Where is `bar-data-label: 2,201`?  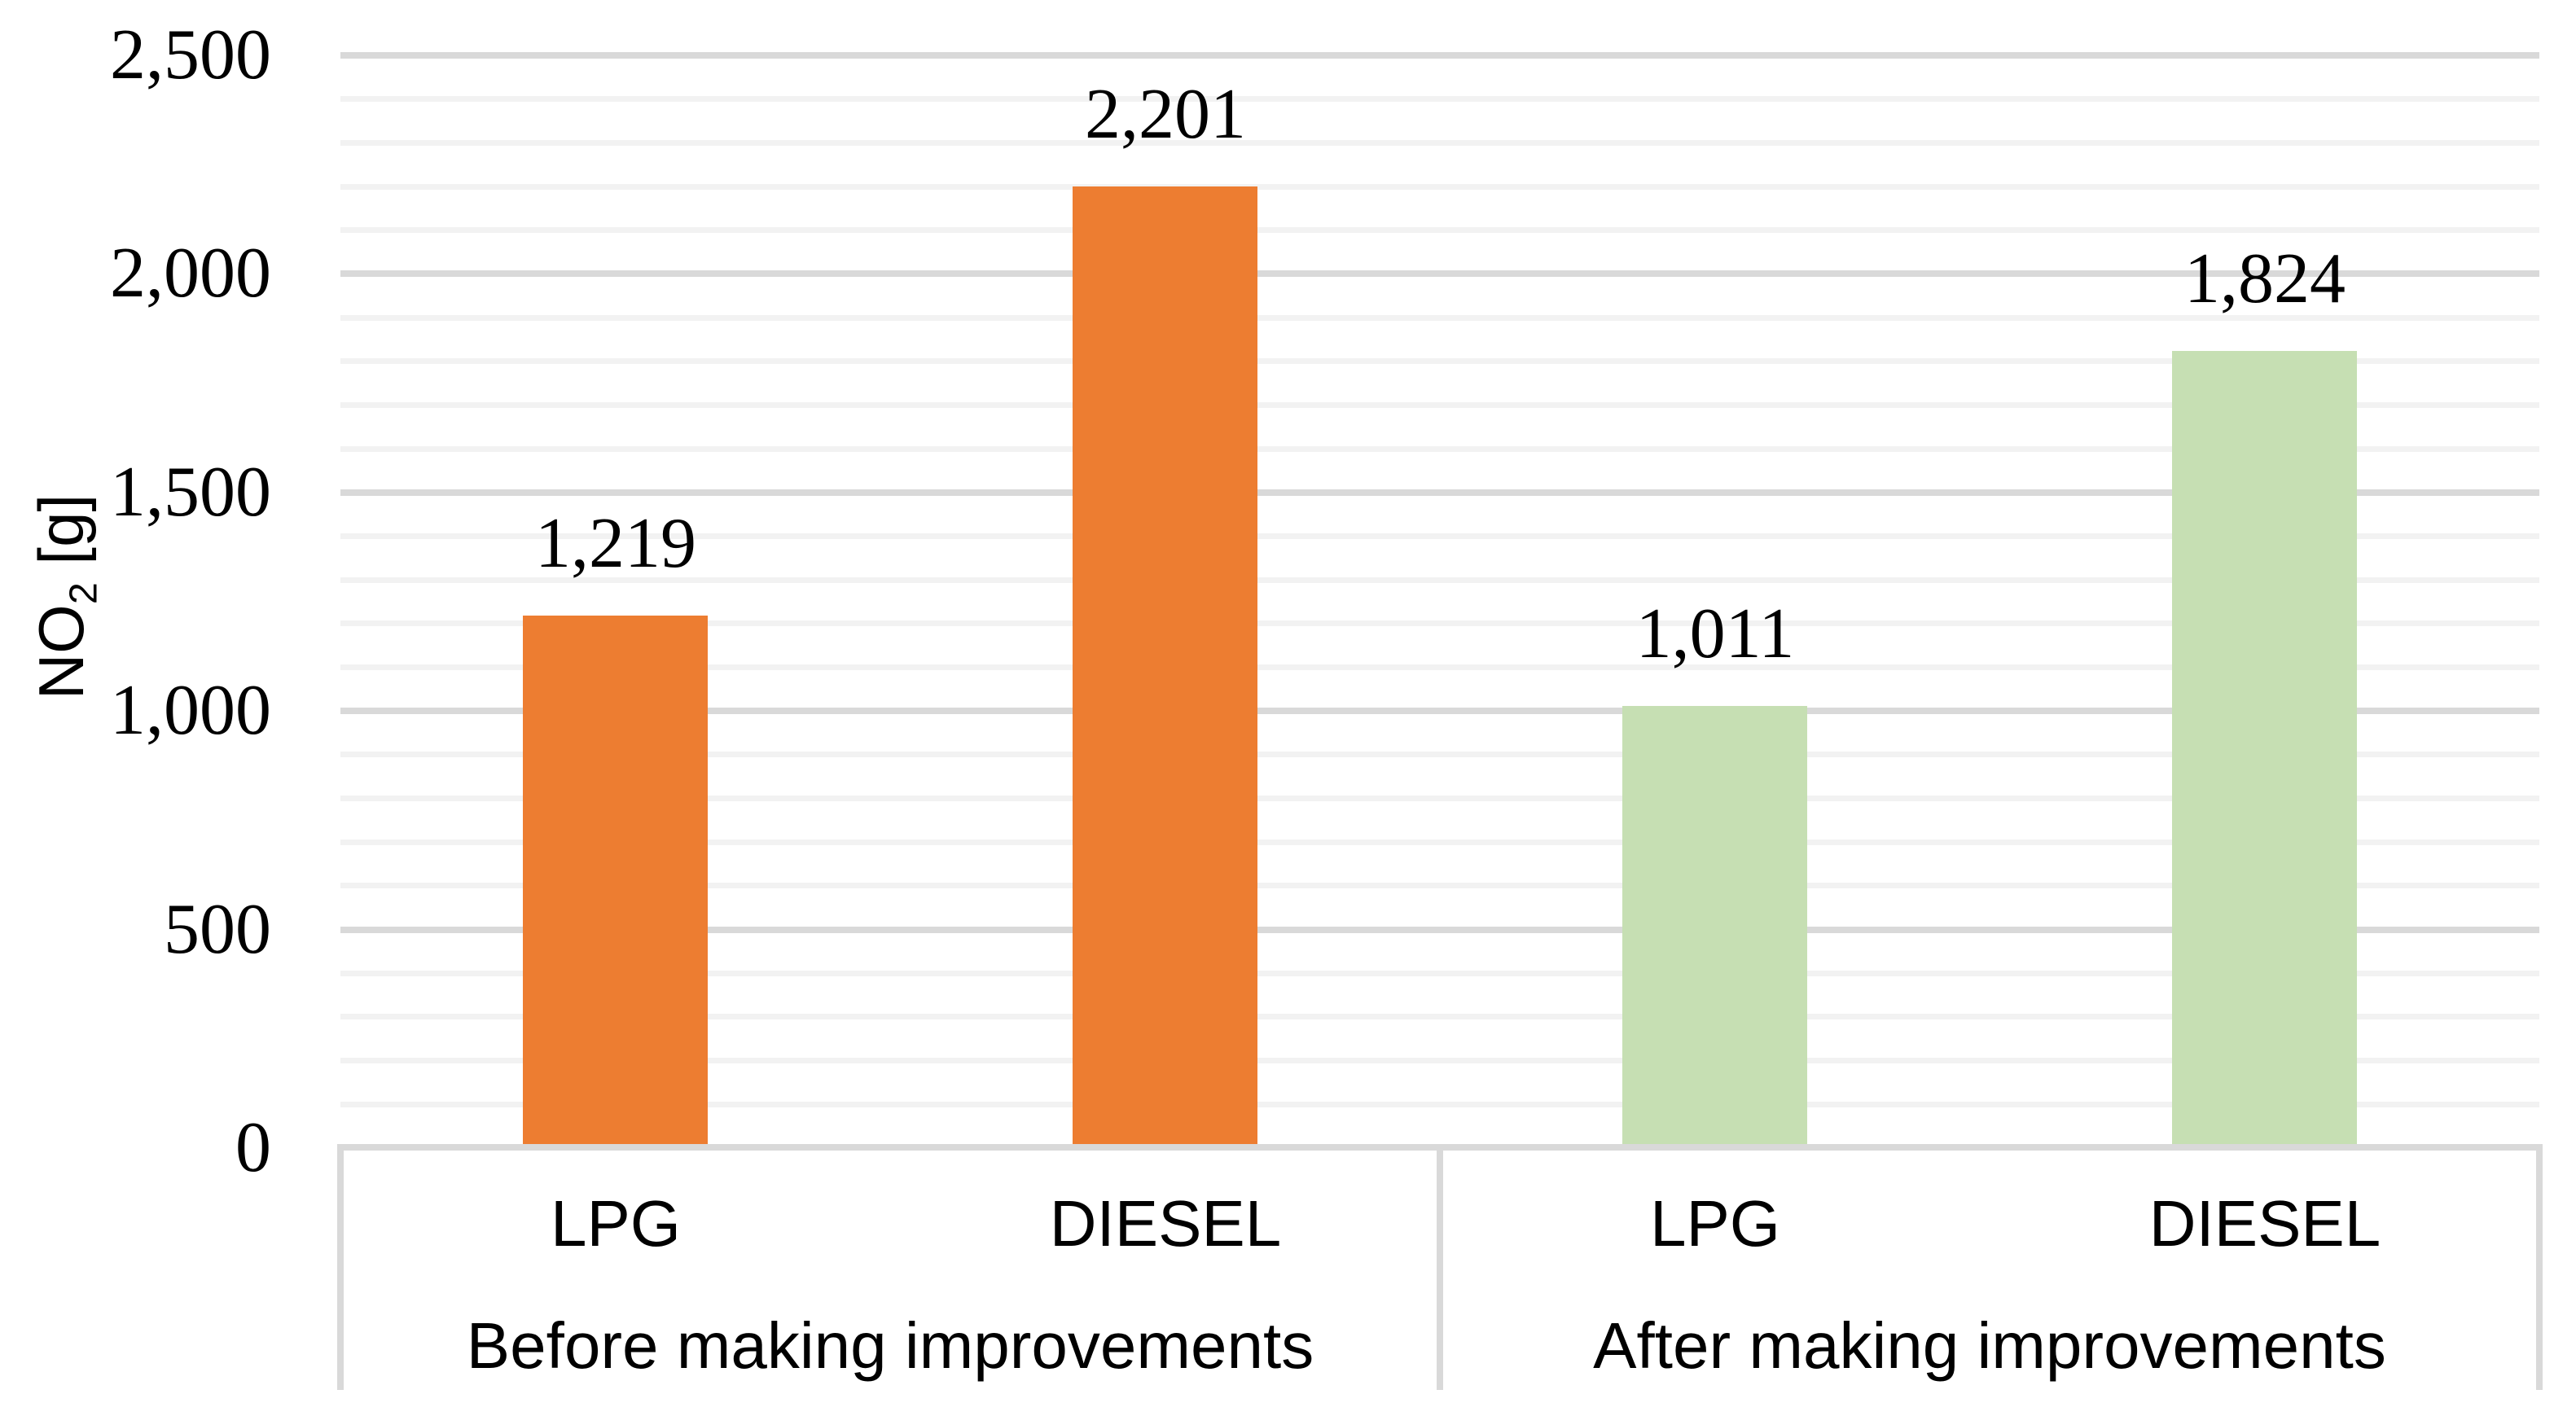
bar-data-label: 2,201 is located at coordinates (1165, 114).